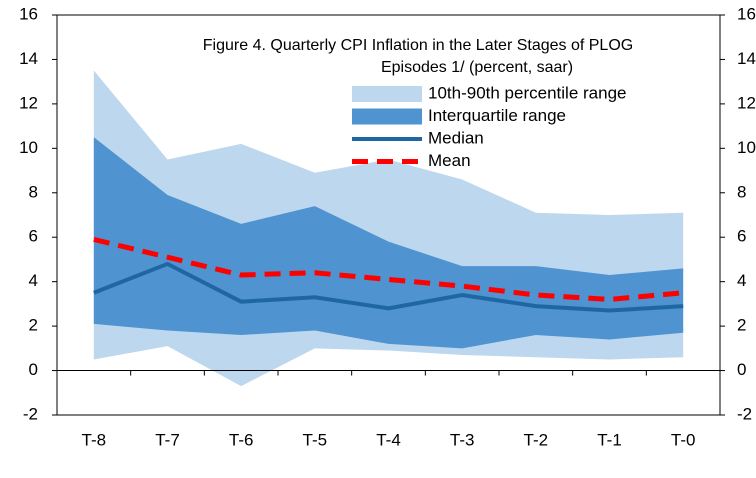 Image resolution: width=756 pixels, height=478 pixels. I want to click on x-tick-label: T-7, so click(167, 439).